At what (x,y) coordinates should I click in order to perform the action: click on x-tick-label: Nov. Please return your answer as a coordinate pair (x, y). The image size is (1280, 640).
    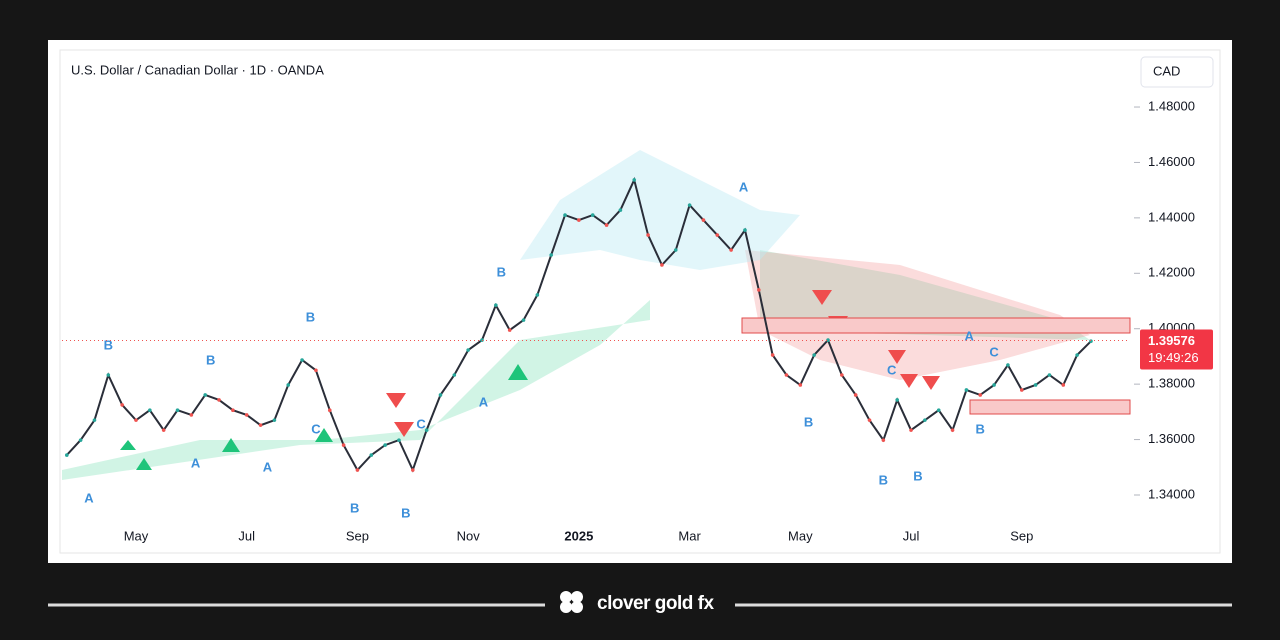
    Looking at the image, I should click on (469, 535).